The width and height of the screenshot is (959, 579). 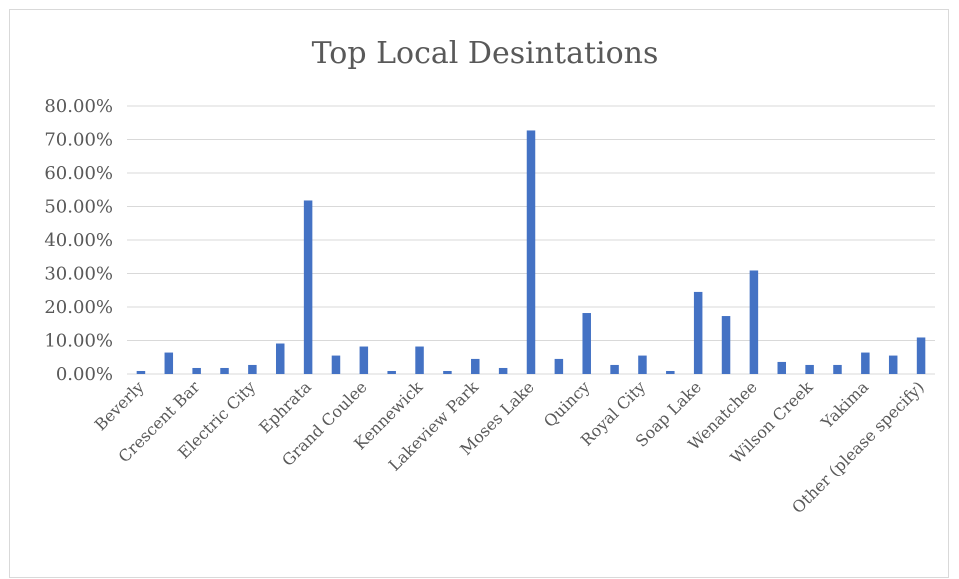 What do you see at coordinates (119, 405) in the screenshot?
I see `x-tick-label: Beverly` at bounding box center [119, 405].